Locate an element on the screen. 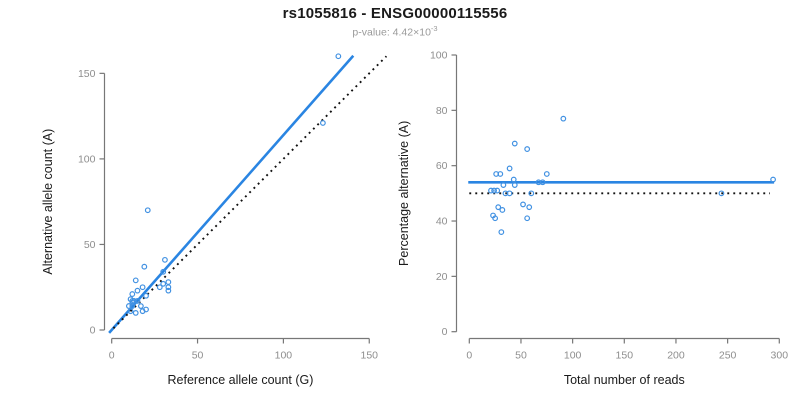 This screenshot has width=800, height=400. x-tick-label: 250 is located at coordinates (728, 356).